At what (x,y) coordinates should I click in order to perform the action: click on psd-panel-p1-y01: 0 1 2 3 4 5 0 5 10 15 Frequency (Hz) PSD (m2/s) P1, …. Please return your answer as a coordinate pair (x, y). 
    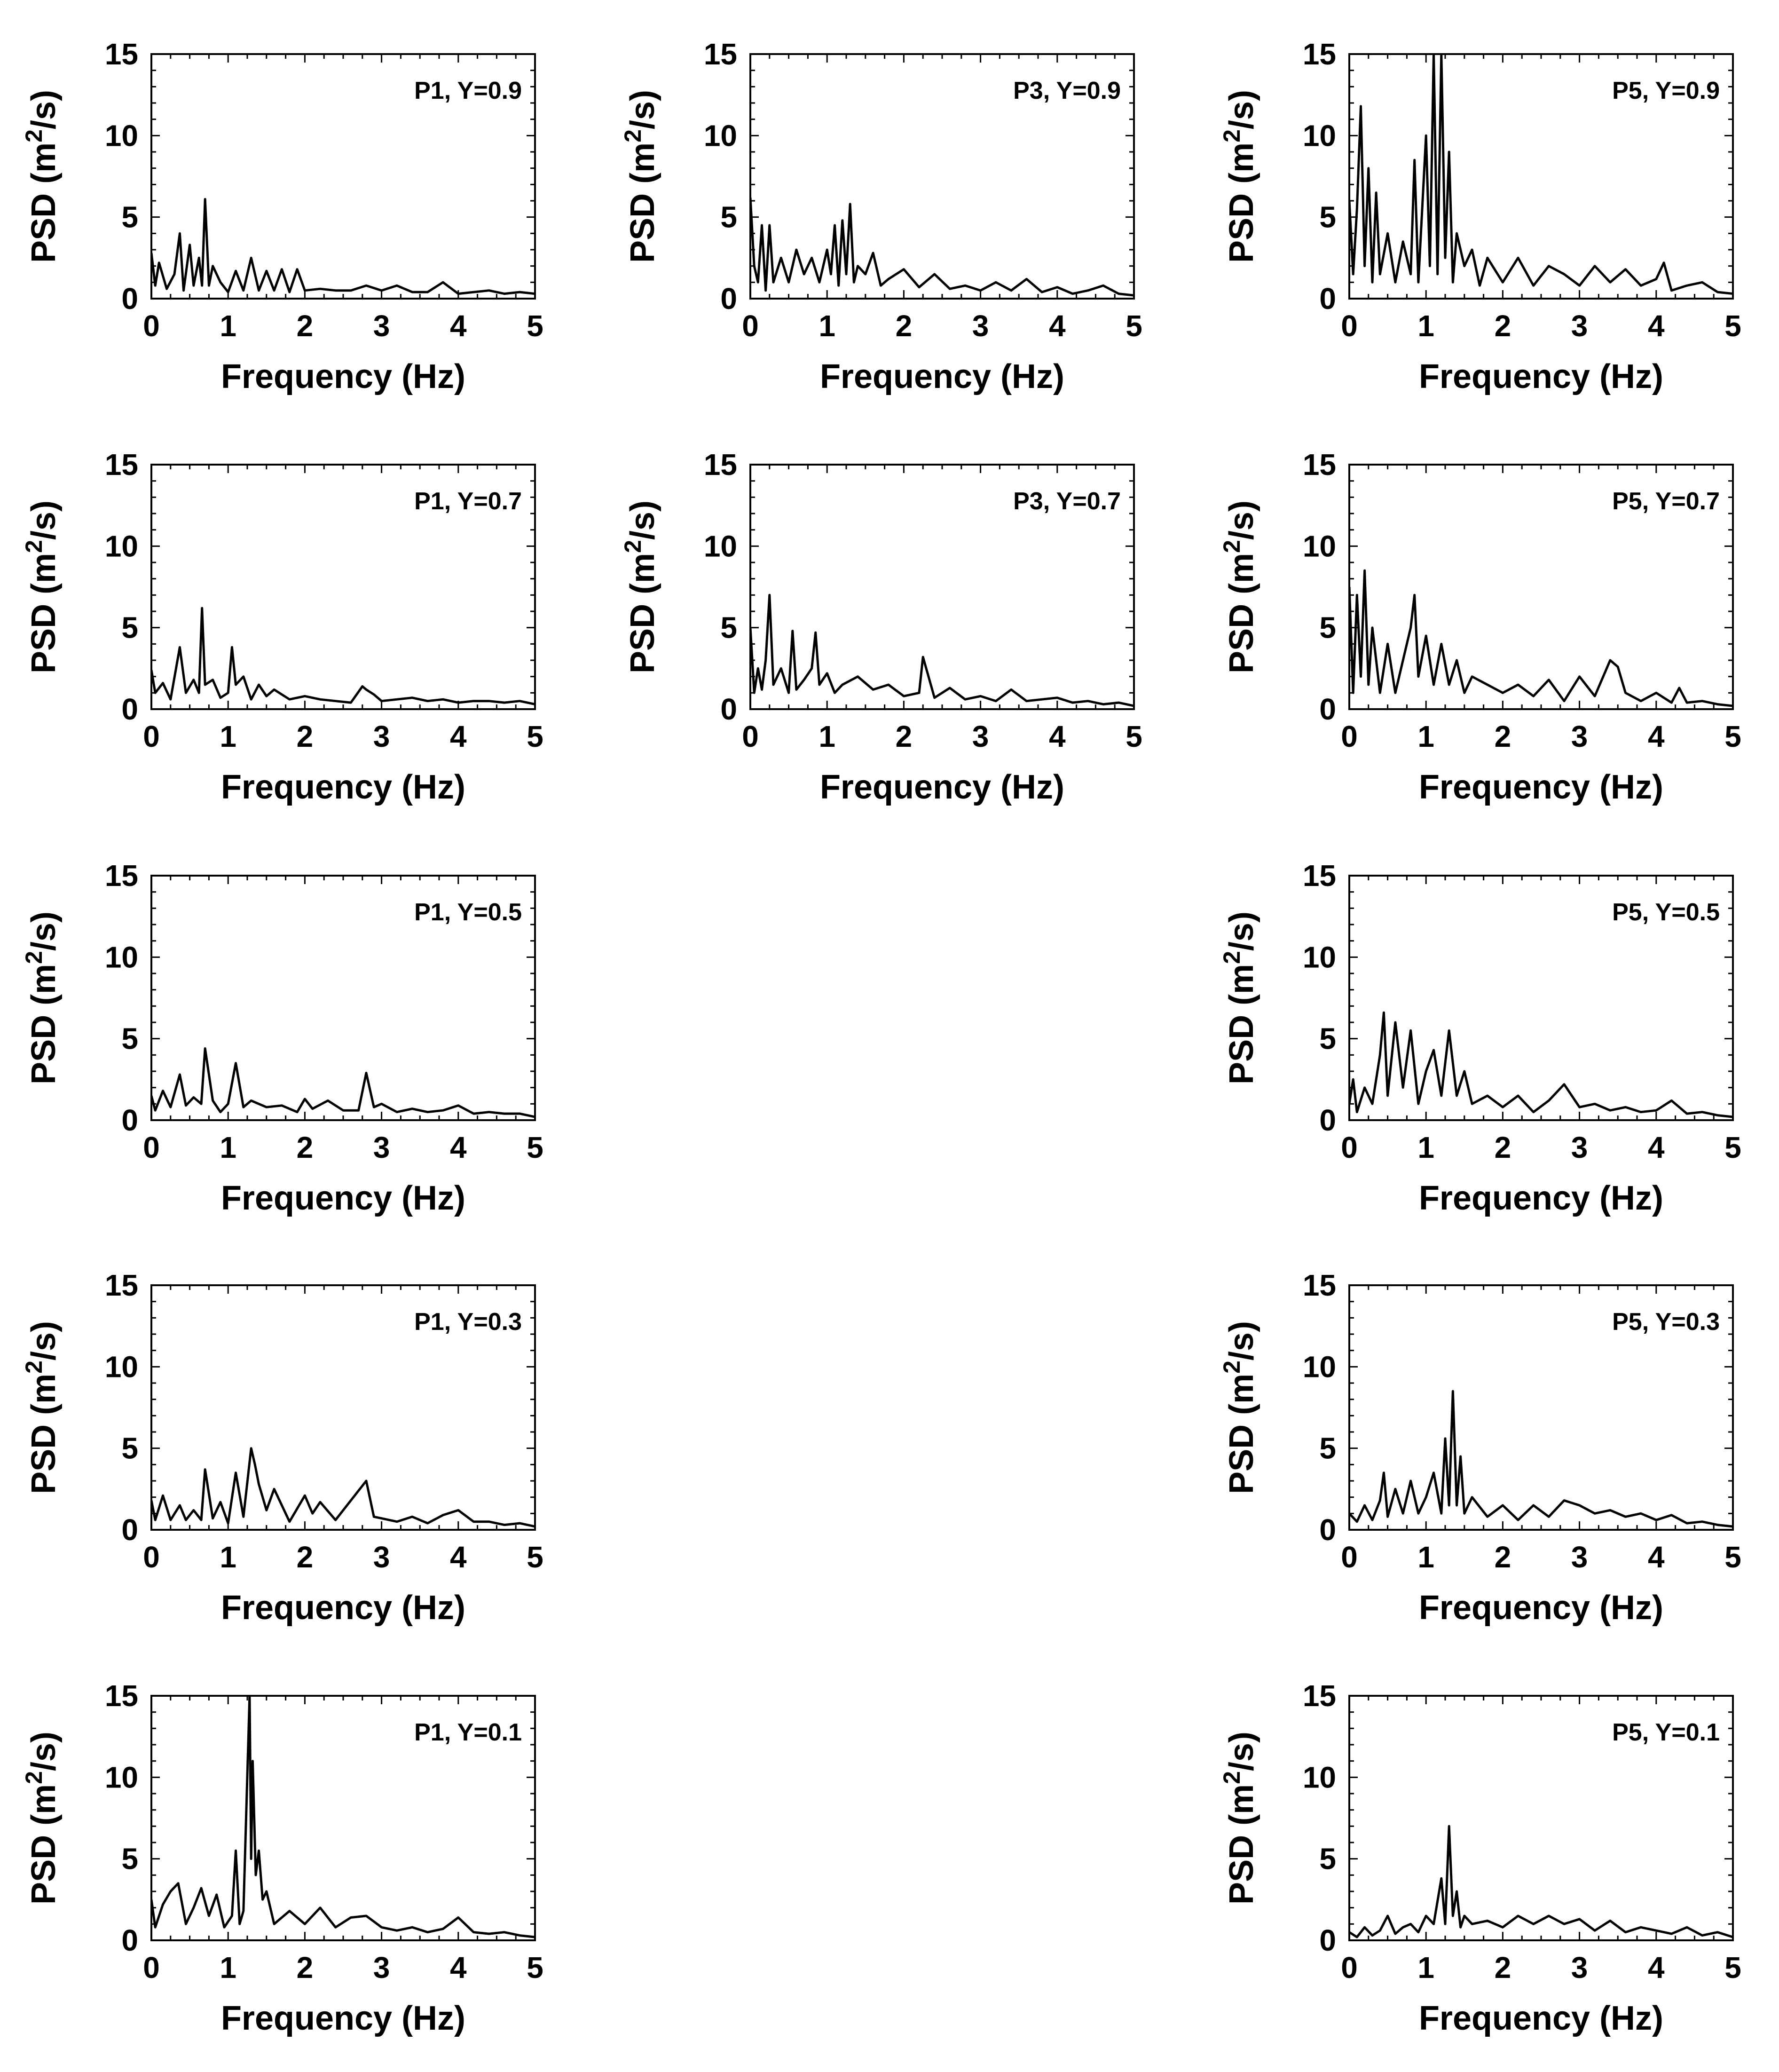
    Looking at the image, I should click on (282, 1858).